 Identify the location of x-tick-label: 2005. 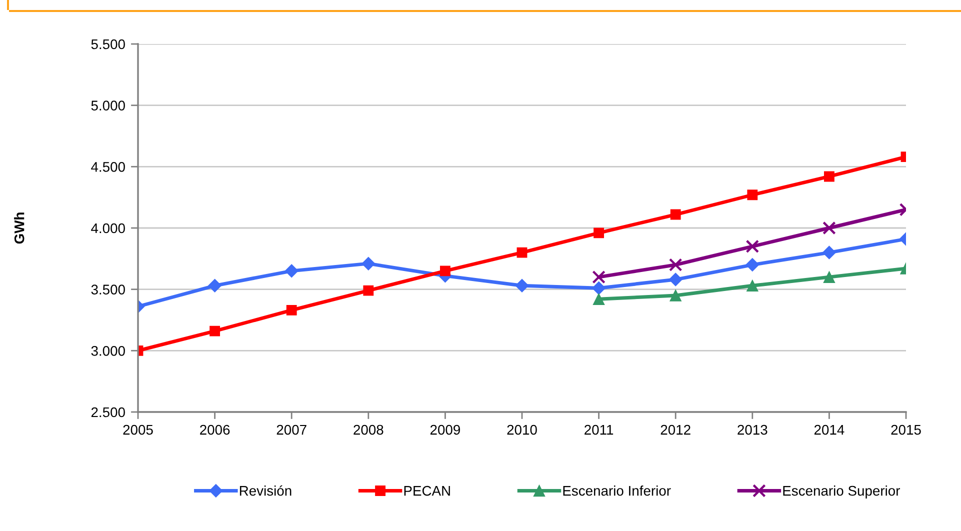
(138, 429).